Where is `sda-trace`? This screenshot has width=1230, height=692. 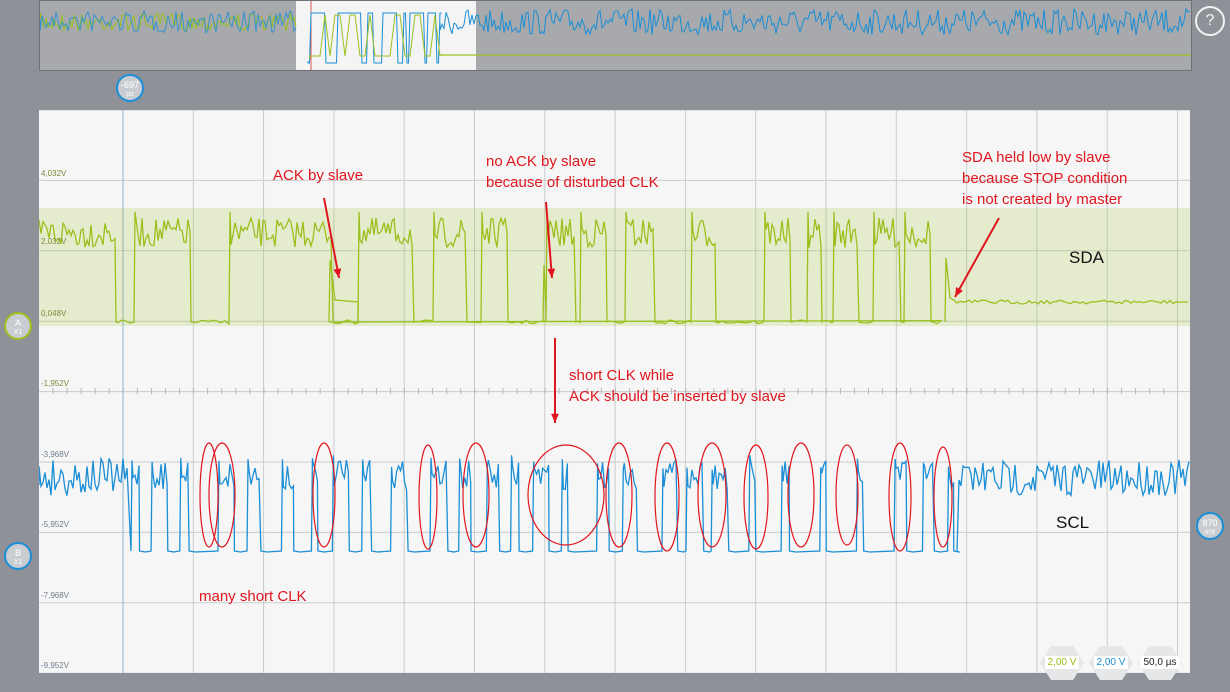
sda-trace is located at coordinates (491, 268).